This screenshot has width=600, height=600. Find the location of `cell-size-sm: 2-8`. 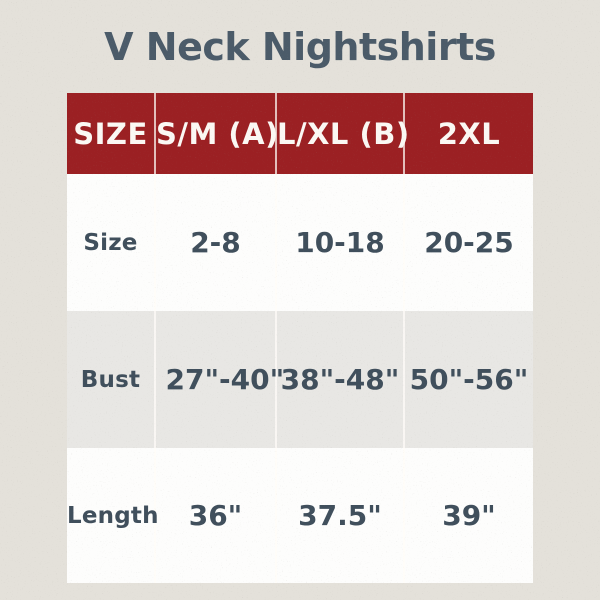

cell-size-sm: 2-8 is located at coordinates (215, 242).